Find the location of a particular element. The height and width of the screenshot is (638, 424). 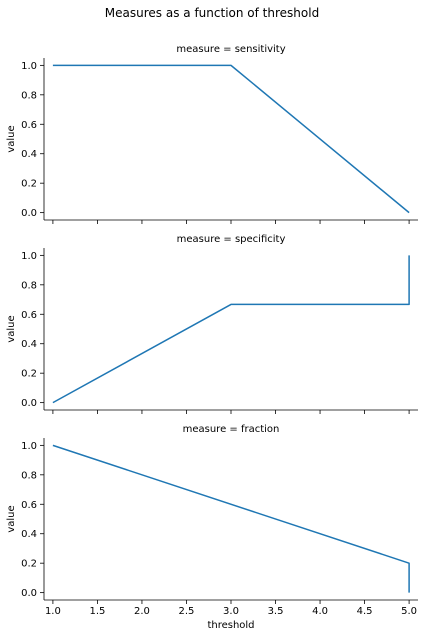

x-tick-label: 2.0 is located at coordinates (142, 611).